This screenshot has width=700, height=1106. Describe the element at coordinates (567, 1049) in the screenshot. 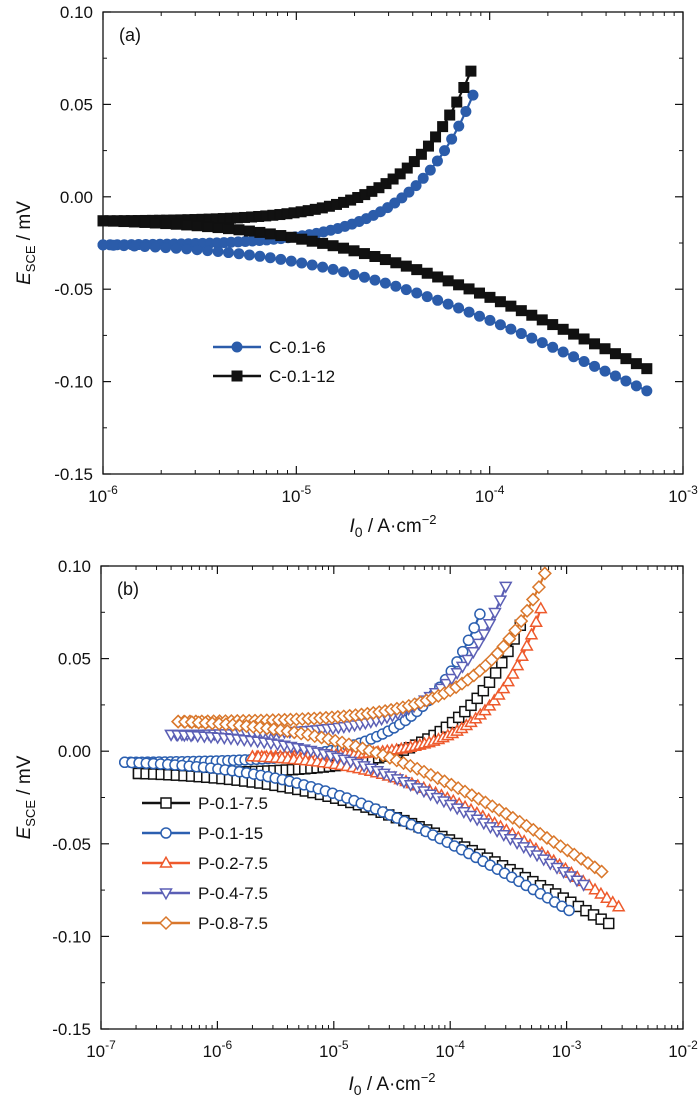

I see `x-tick-label: 10⁻³` at that location.